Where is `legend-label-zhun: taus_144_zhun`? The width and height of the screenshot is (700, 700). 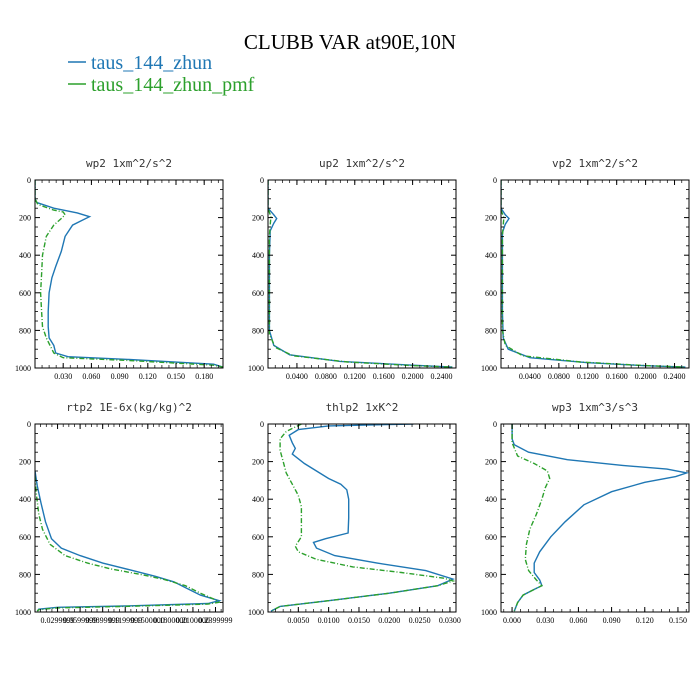
legend-label-zhun: taus_144_zhun is located at coordinates (151, 63).